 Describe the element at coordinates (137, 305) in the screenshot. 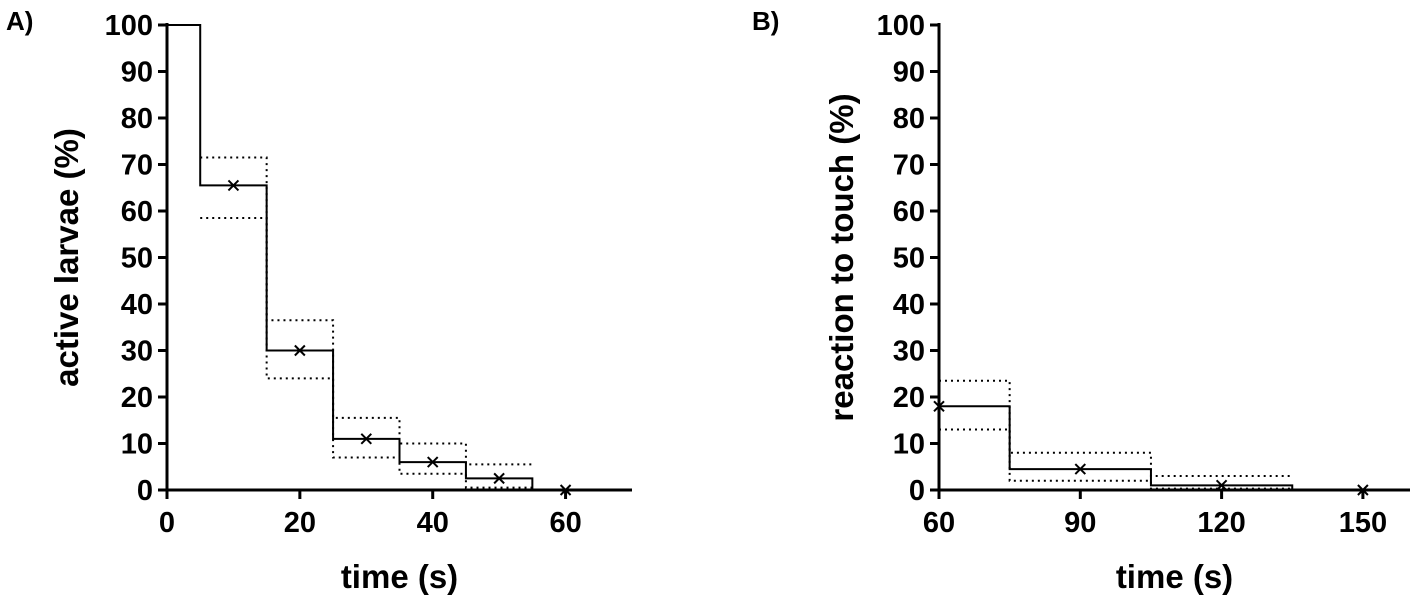

I see `panel-a-y-tick-label: 40` at that location.